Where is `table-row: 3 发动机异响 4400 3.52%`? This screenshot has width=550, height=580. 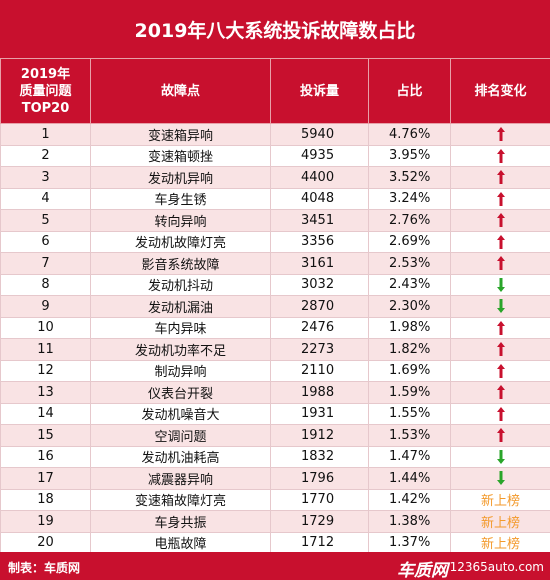
table-row: 3 发动机异响 4400 3.52% is located at coordinates (275, 177).